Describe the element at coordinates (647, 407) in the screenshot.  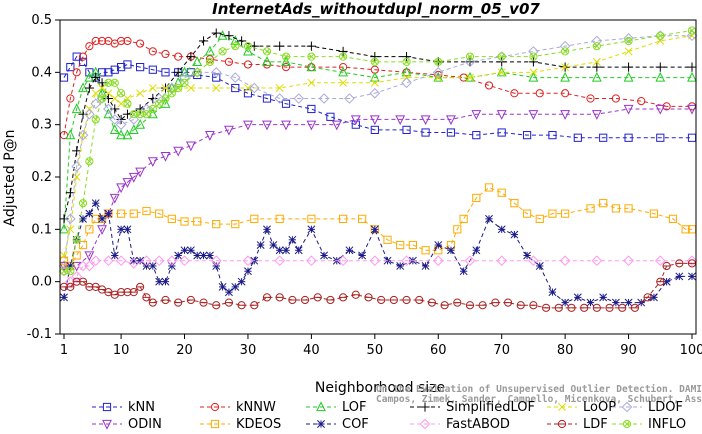
I see `legend-item-ldof: LDOF` at that location.